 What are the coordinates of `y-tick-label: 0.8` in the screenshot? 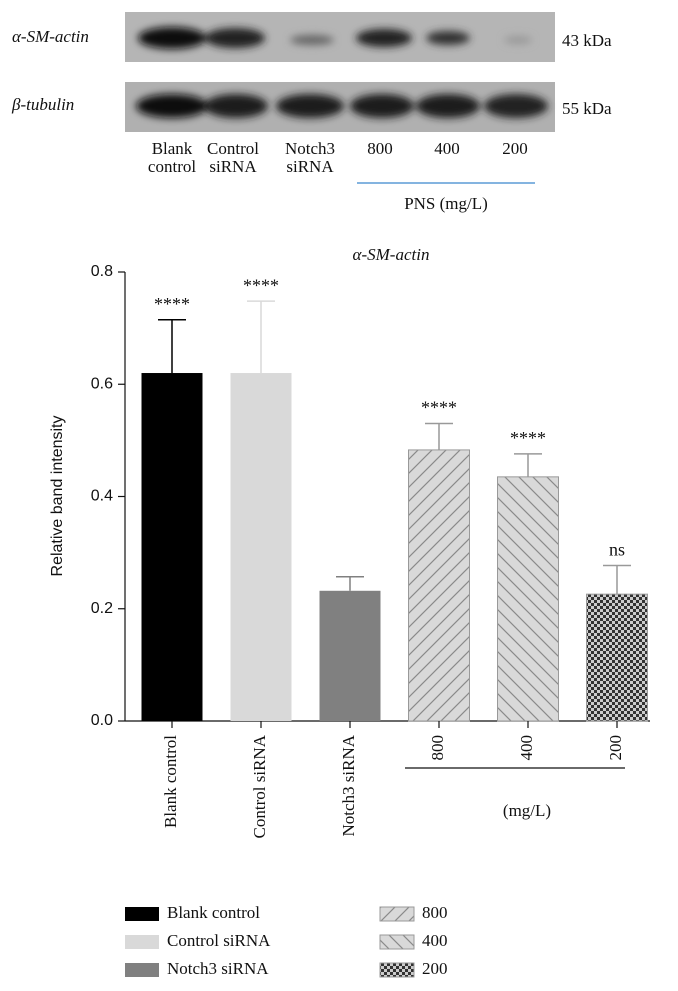 It's located at (102, 271).